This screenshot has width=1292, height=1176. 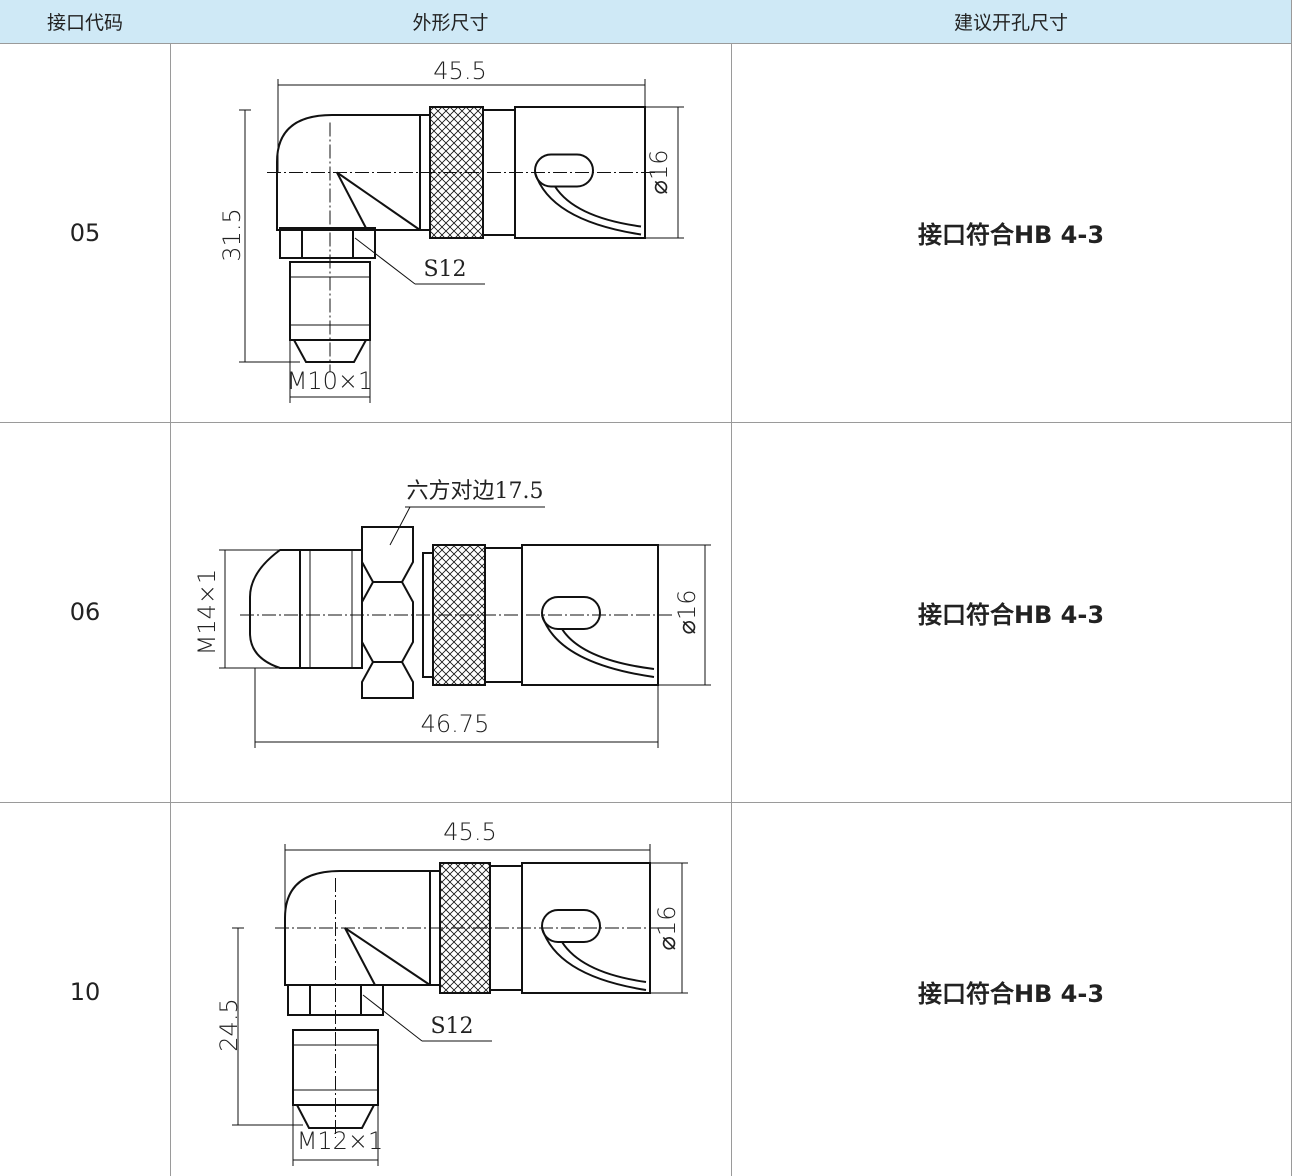 What do you see at coordinates (229, 1024) in the screenshot?
I see `dimension-label: 24.5` at bounding box center [229, 1024].